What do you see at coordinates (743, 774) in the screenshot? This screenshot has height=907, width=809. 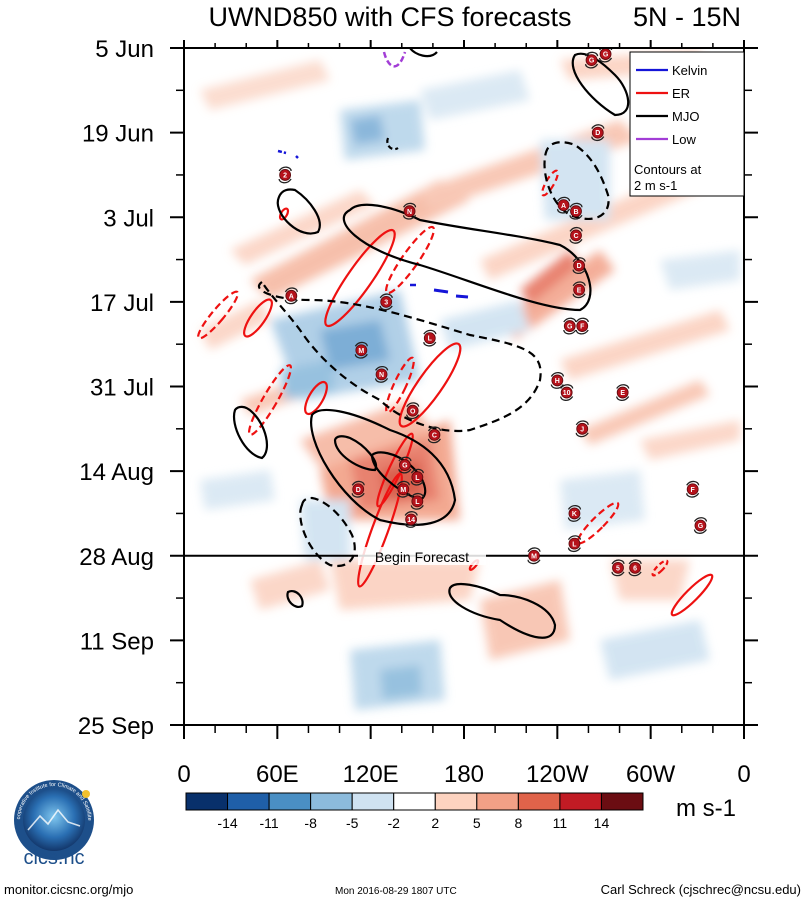 I see `x-tick-label: 0` at bounding box center [743, 774].